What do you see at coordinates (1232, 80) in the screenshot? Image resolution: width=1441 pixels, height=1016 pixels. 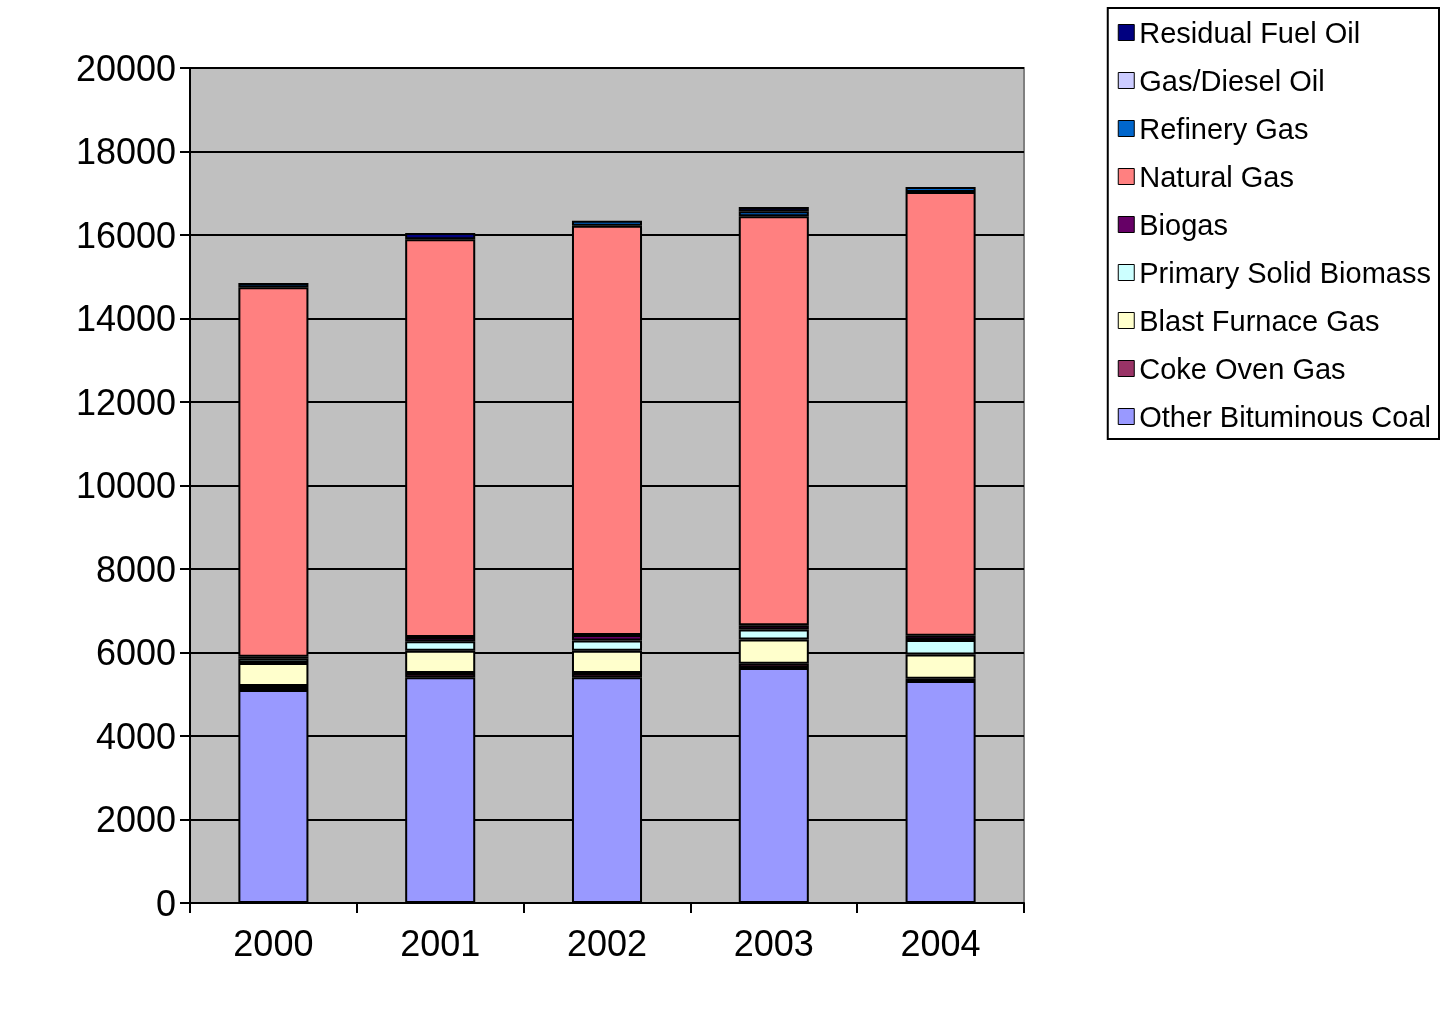 I see `legend-label: Gas/Diesel Oil` at bounding box center [1232, 80].